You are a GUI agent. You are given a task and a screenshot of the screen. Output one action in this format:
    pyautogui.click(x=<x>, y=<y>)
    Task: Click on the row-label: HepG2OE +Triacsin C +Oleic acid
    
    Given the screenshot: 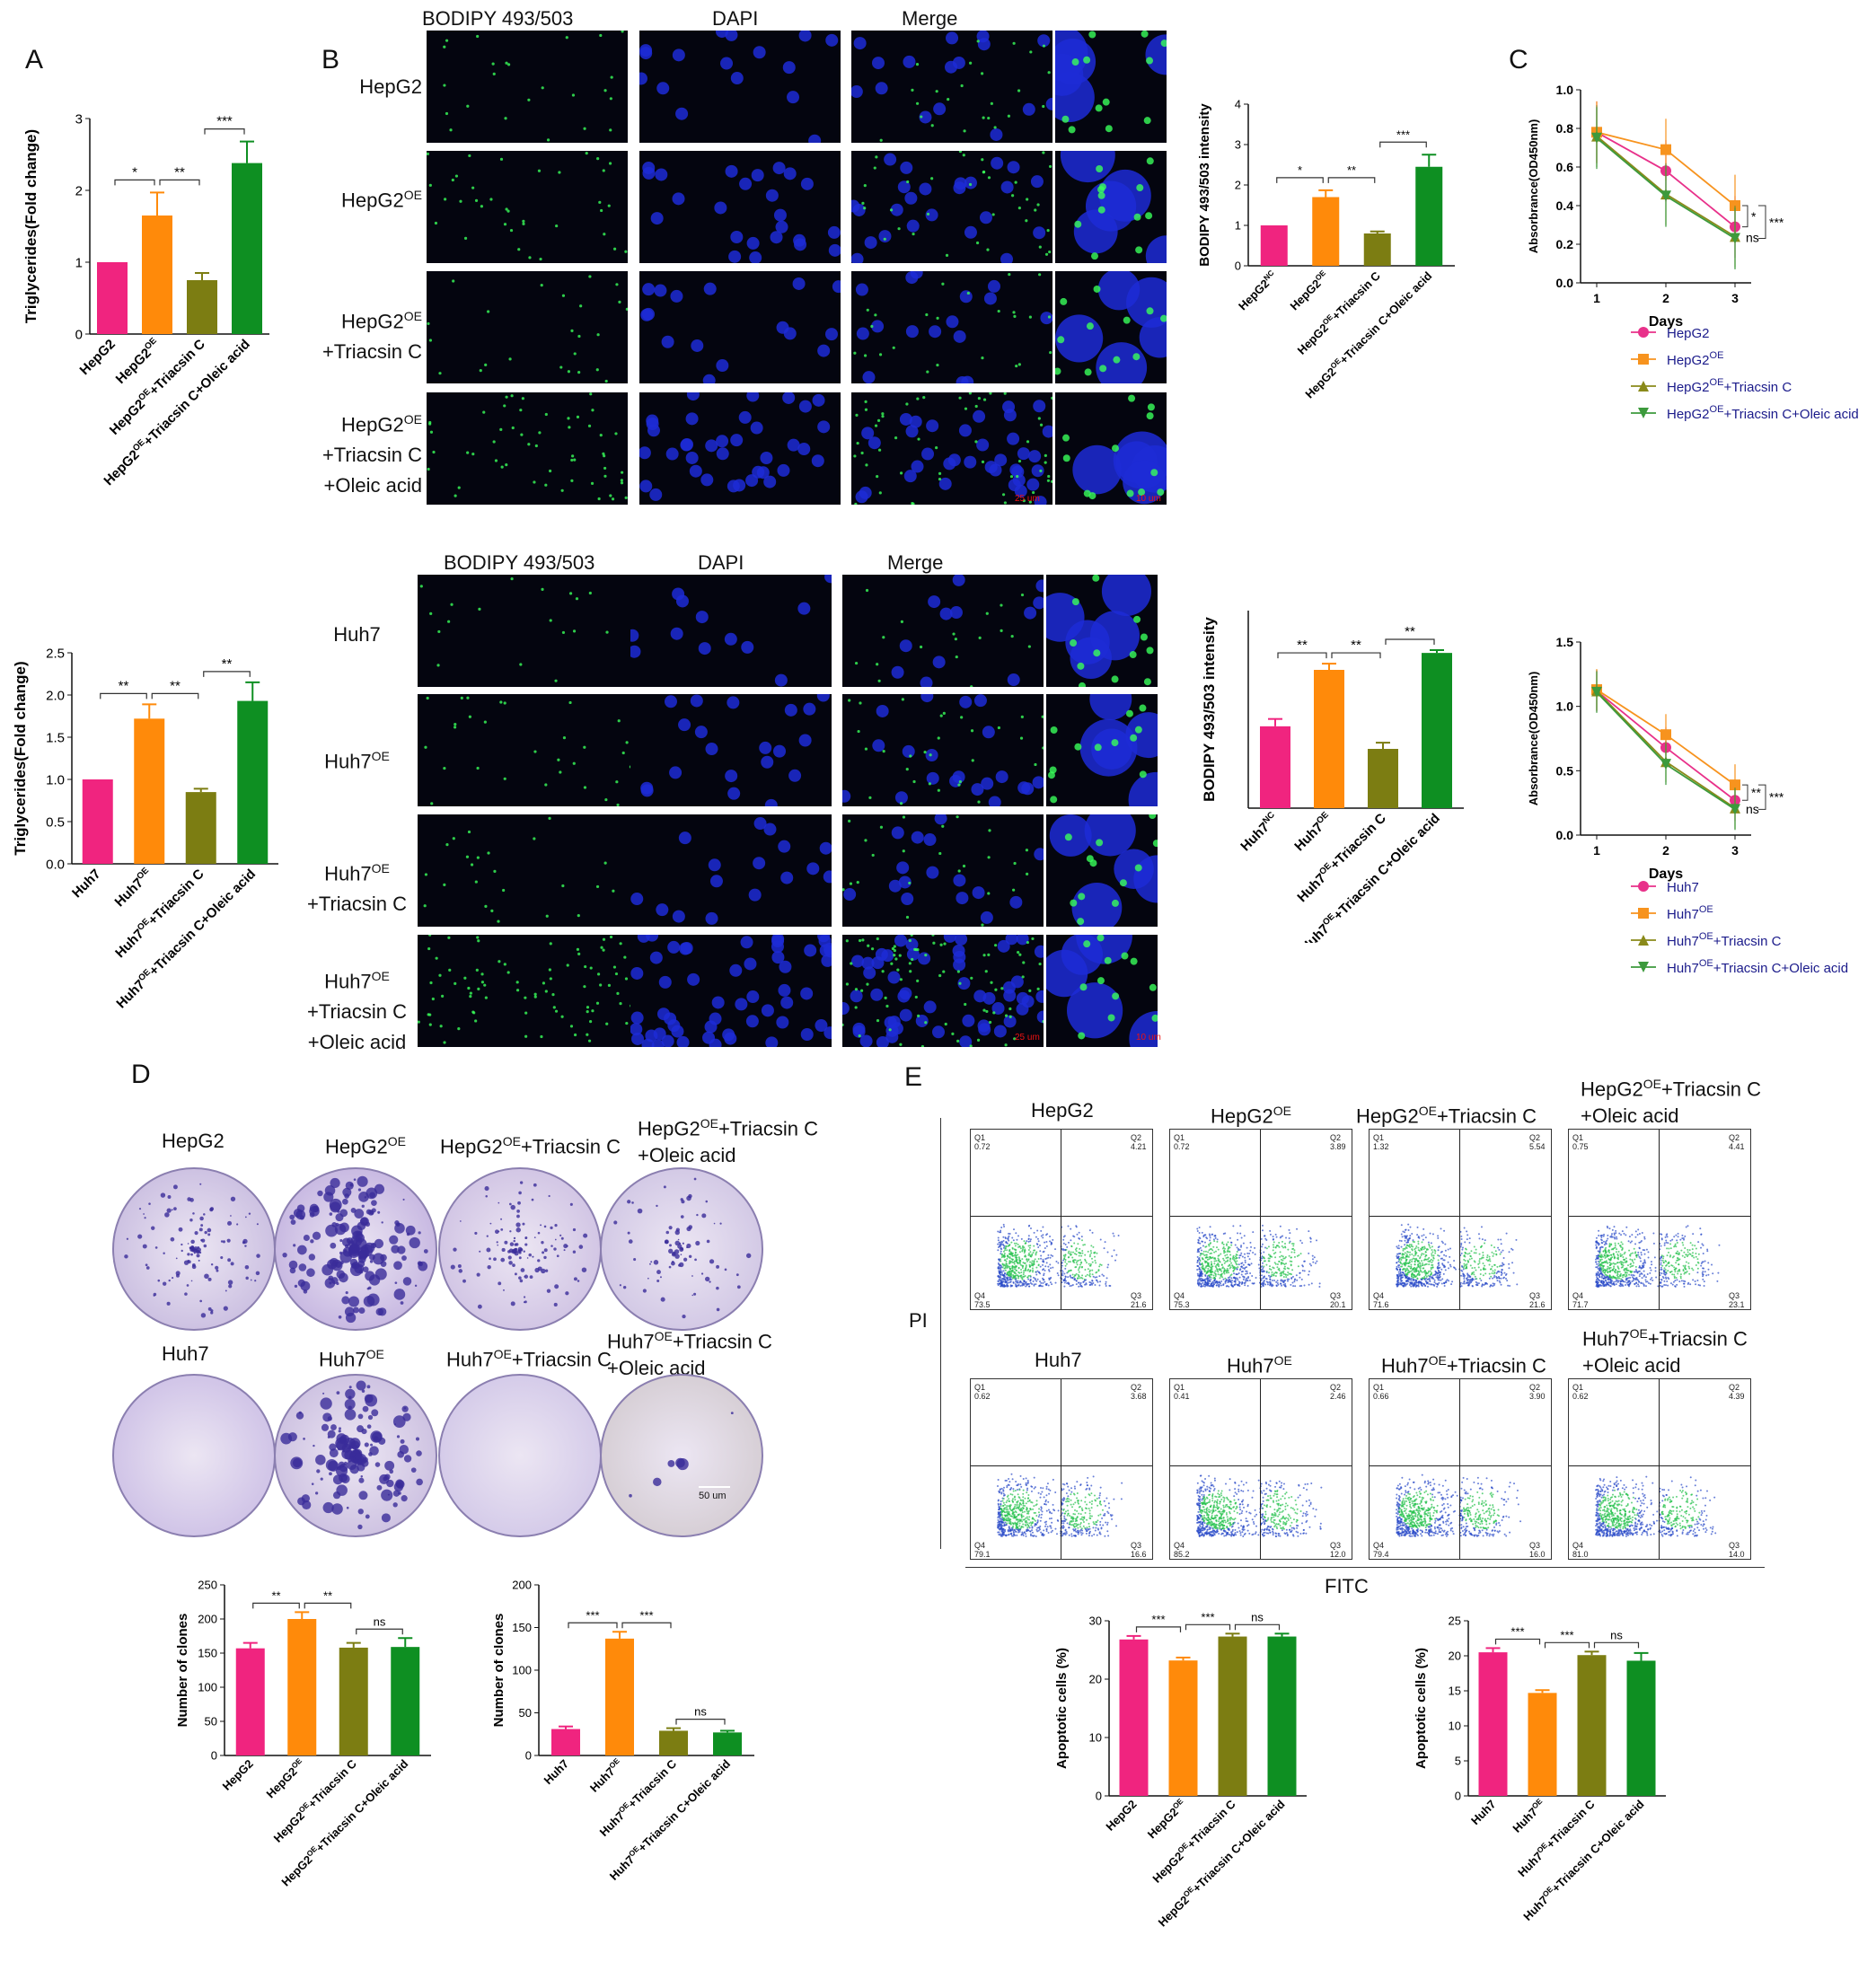 What is the action you would take?
    pyautogui.click(x=371, y=455)
    